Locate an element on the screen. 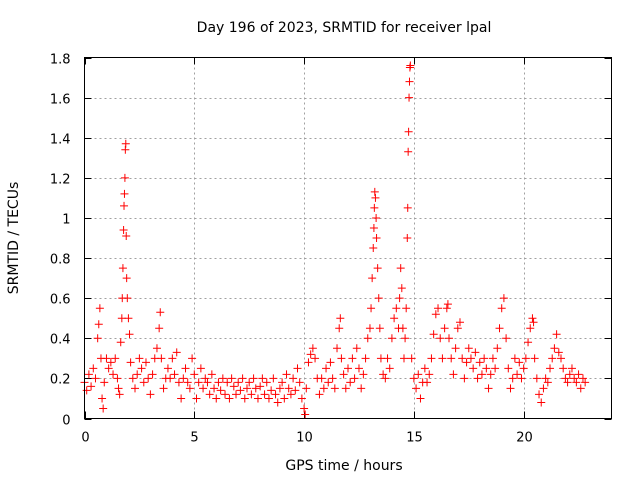 The height and width of the screenshot is (480, 640). y-tick-label: 0.8 is located at coordinates (60, 260).